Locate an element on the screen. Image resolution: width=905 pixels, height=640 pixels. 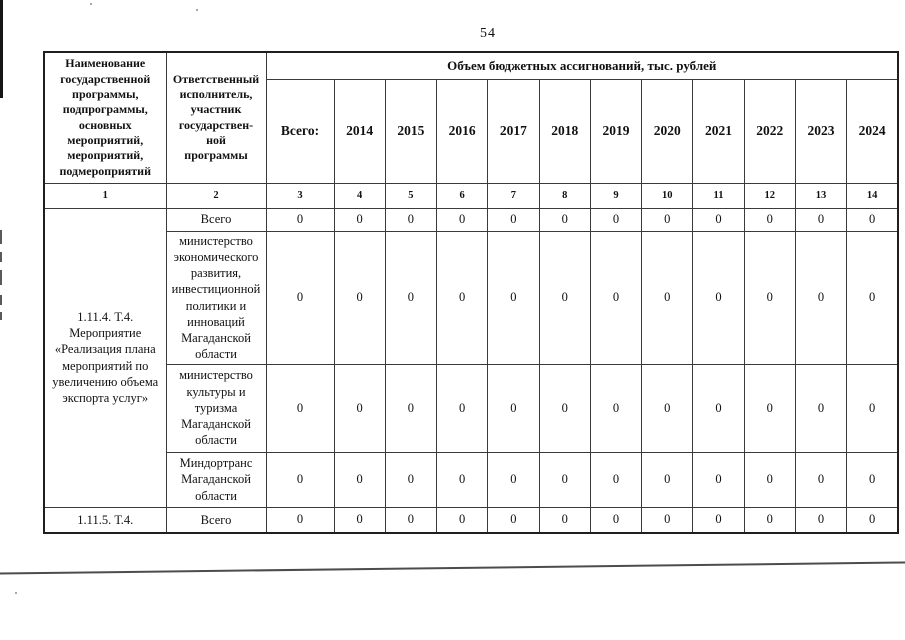
index-cell: 12 is located at coordinates (769, 195).